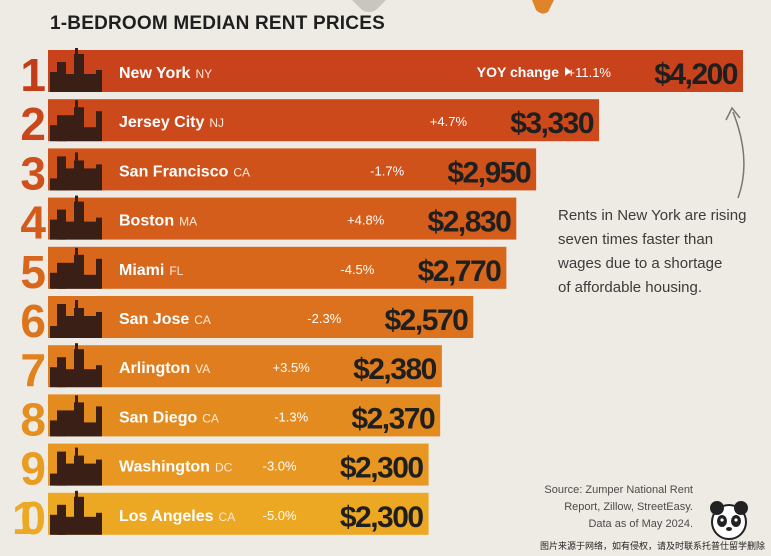  I want to click on rank-number: 9, so click(33, 469).